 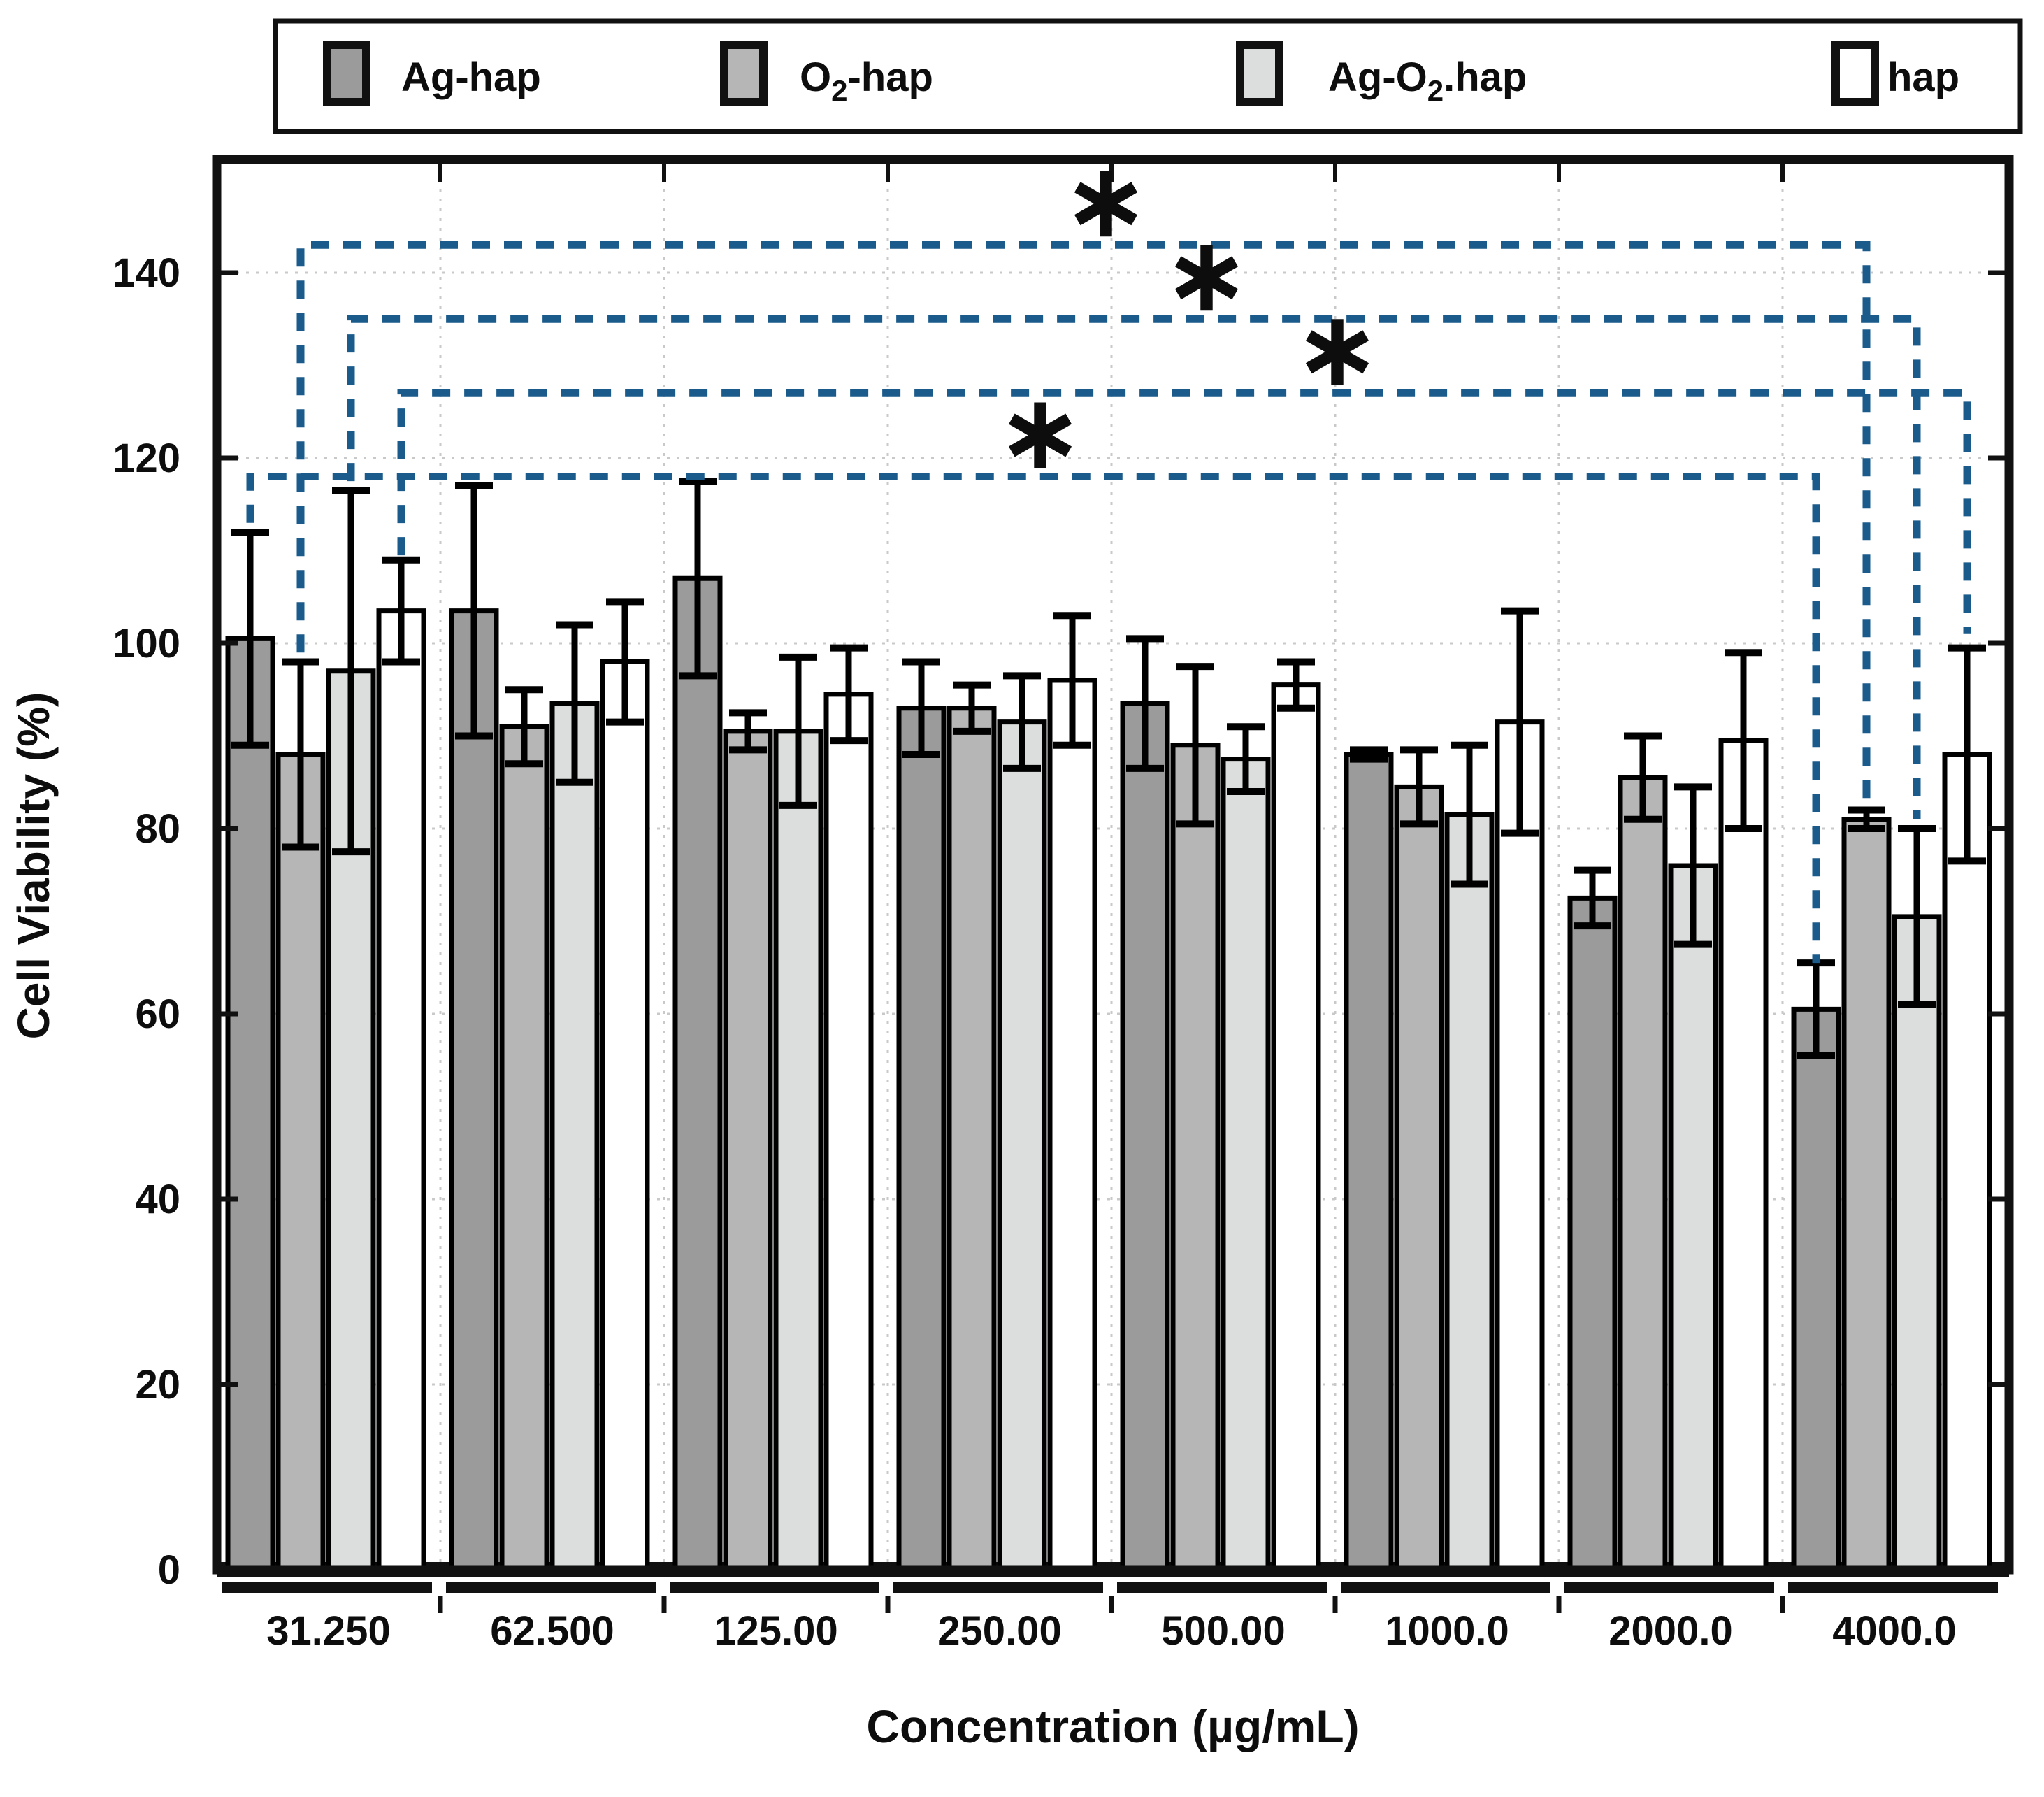 I want to click on significance-star-Ag-hap: ∗, so click(x=1040, y=432).